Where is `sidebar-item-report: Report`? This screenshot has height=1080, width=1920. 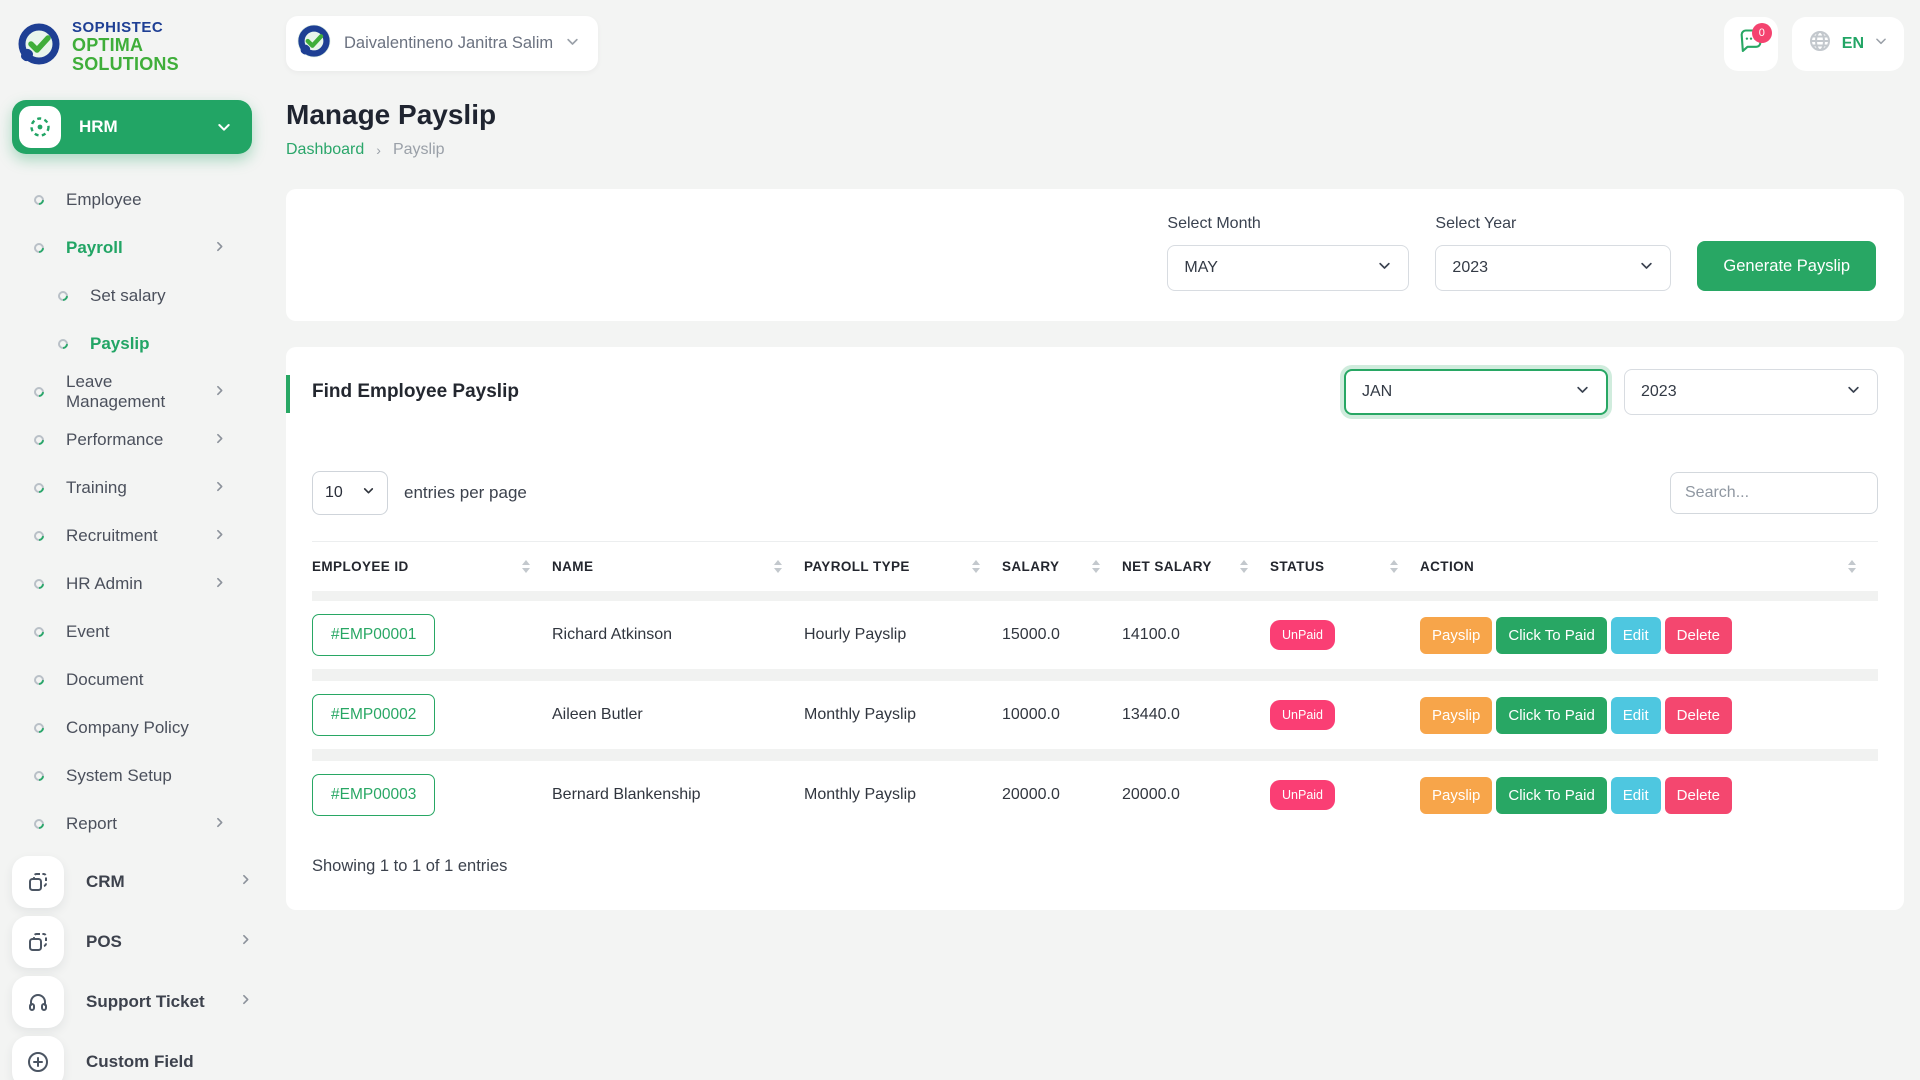
sidebar-item-report: Report is located at coordinates (132, 824).